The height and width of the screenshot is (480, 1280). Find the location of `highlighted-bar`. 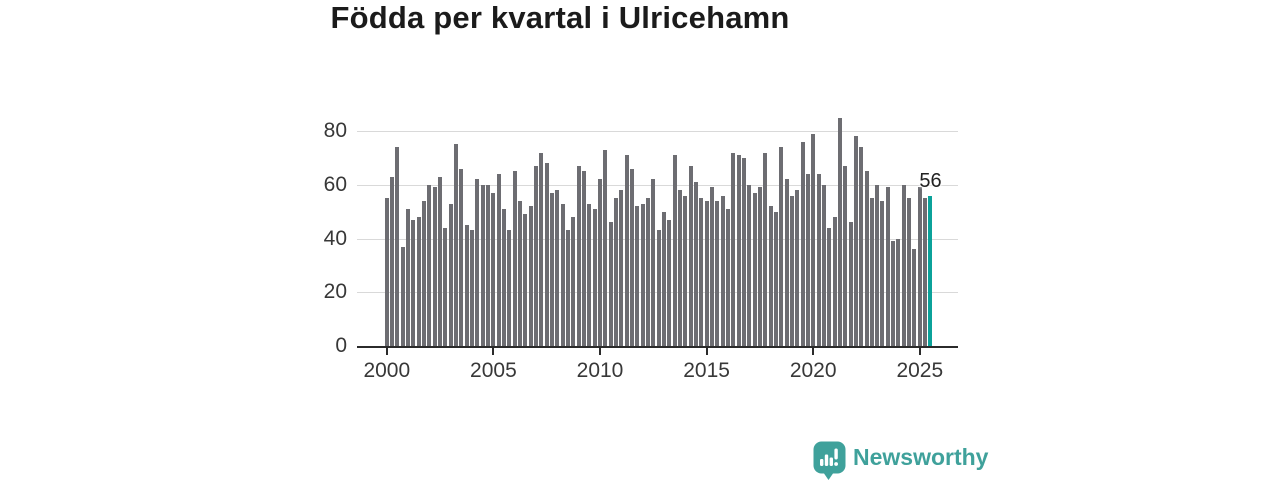

highlighted-bar is located at coordinates (930, 270).